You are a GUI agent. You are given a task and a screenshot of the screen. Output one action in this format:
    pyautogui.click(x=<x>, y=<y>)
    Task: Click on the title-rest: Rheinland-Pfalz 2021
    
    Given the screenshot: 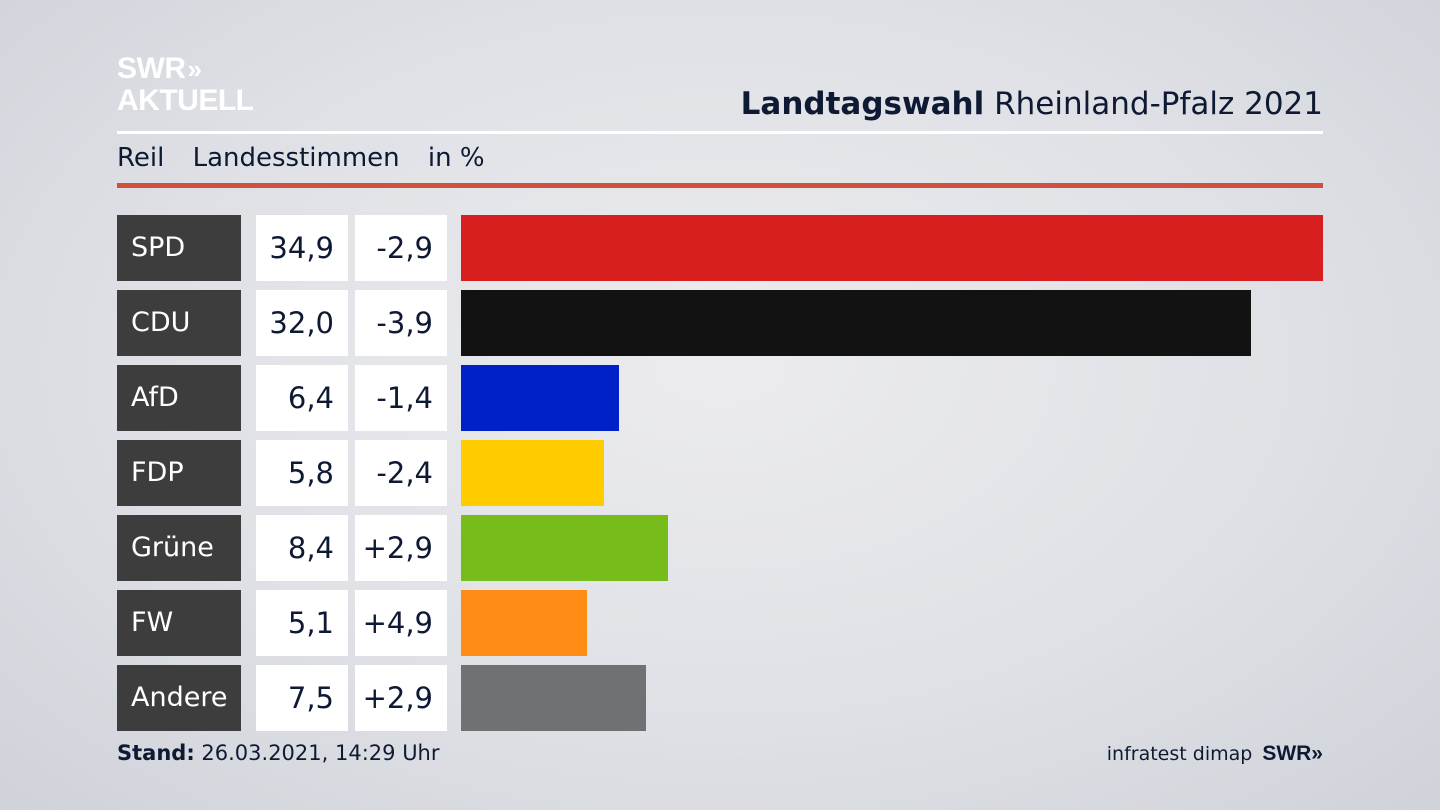 What is the action you would take?
    pyautogui.click(x=1158, y=104)
    